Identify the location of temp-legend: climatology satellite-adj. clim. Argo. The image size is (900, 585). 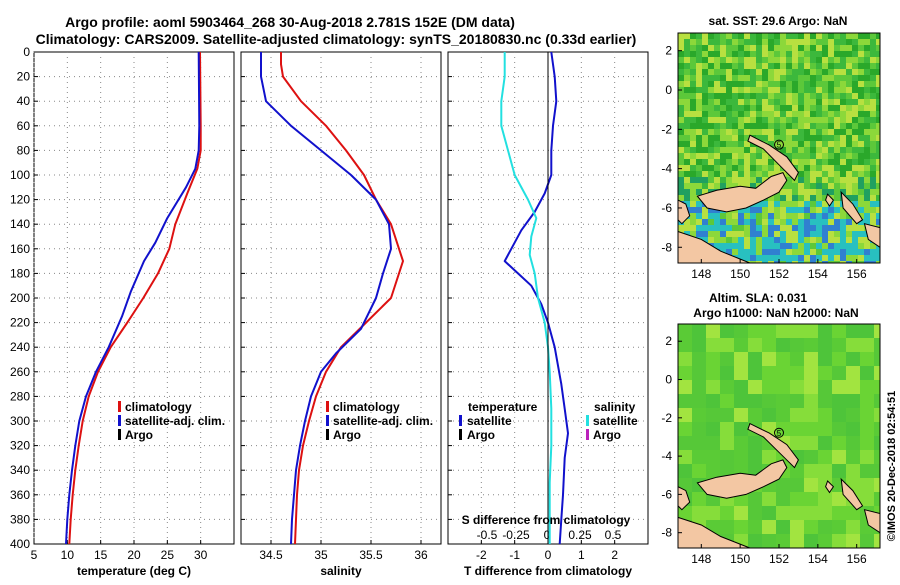
(171, 421).